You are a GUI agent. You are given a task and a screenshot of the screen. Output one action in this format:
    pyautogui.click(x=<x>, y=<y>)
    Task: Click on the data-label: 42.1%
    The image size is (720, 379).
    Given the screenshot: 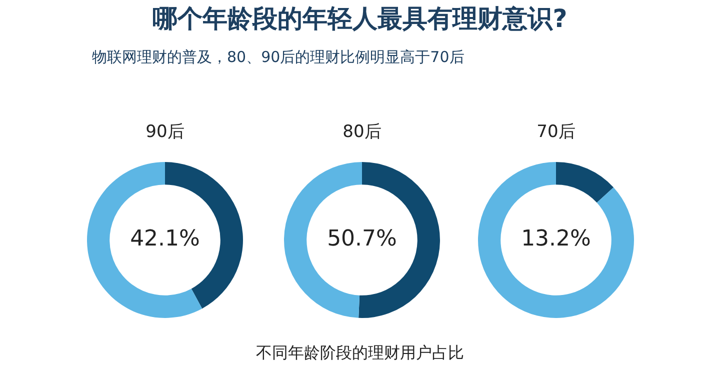 What is the action you would take?
    pyautogui.click(x=165, y=239)
    